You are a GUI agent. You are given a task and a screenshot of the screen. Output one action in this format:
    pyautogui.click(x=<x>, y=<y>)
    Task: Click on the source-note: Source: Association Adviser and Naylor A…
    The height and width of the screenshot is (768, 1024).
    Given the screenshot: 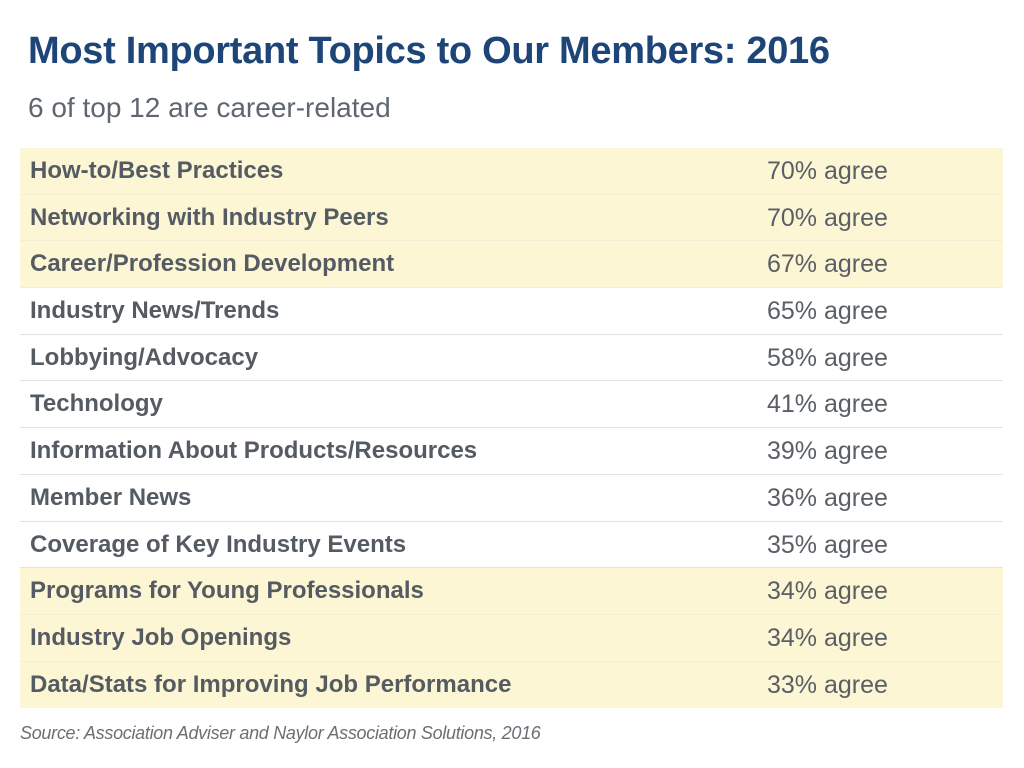 What is the action you would take?
    pyautogui.click(x=280, y=733)
    